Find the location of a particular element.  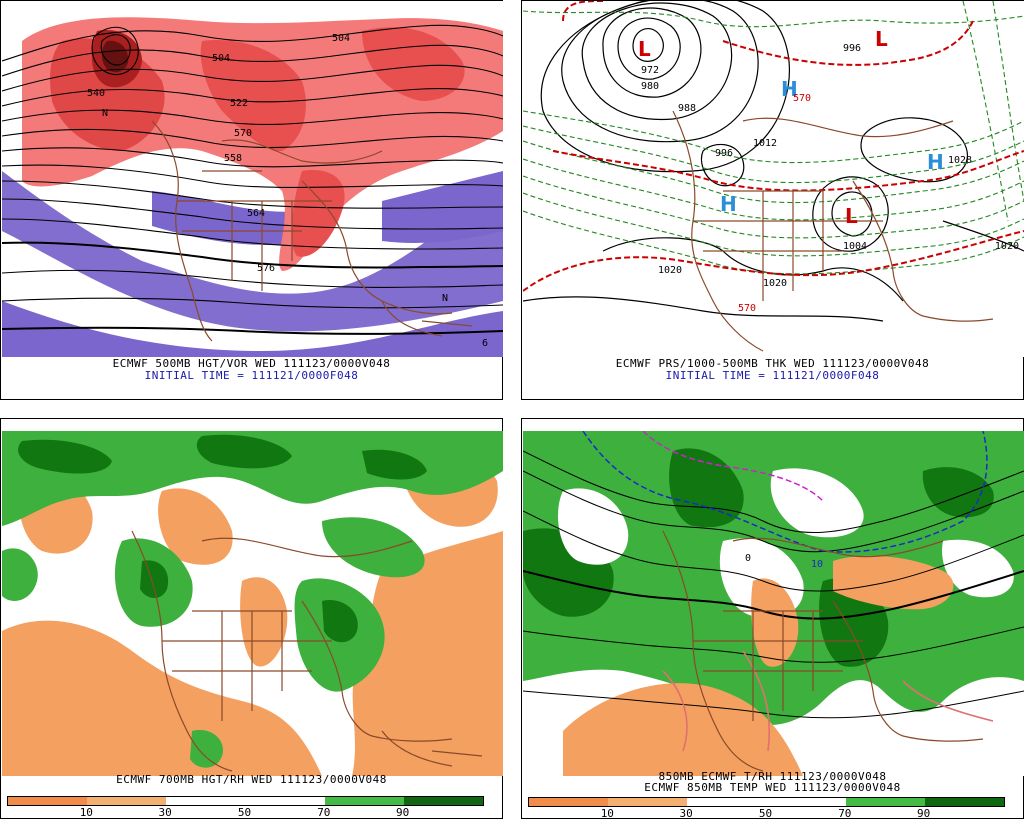

rh-colorbar-ticks-850: 10 30 50 70 90 is located at coordinates (765, 813).